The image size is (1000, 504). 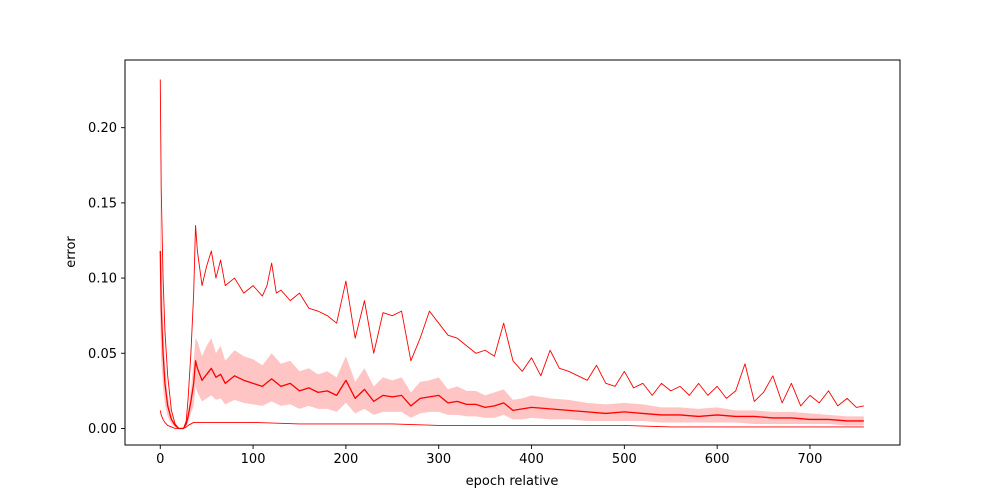 I want to click on x-tick-label: 300, so click(x=438, y=459).